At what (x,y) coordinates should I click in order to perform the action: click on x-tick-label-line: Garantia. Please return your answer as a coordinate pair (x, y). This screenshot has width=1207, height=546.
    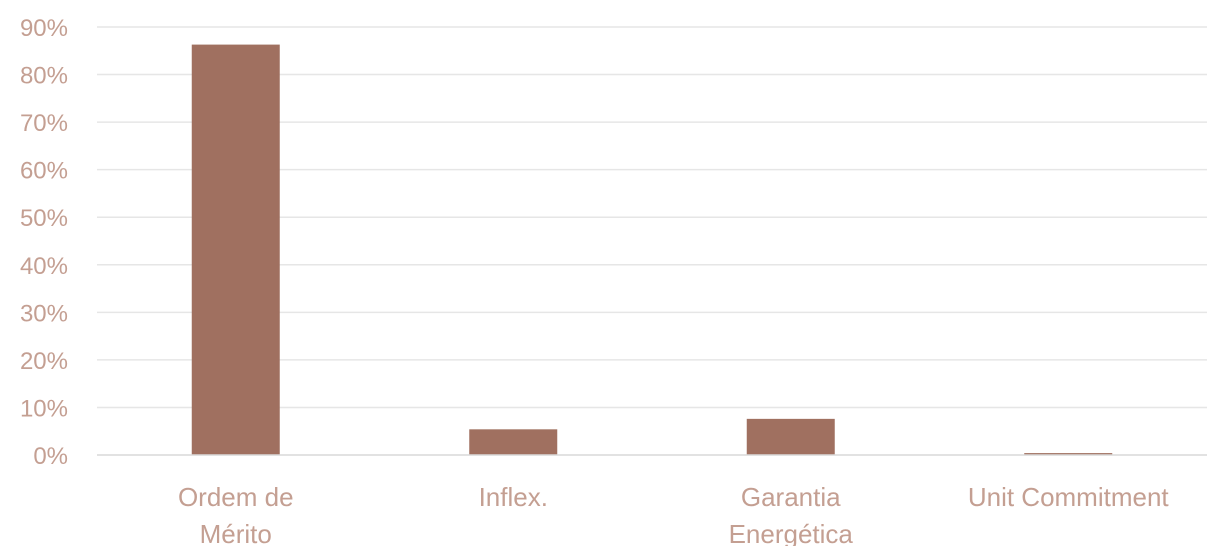
    Looking at the image, I should click on (791, 497).